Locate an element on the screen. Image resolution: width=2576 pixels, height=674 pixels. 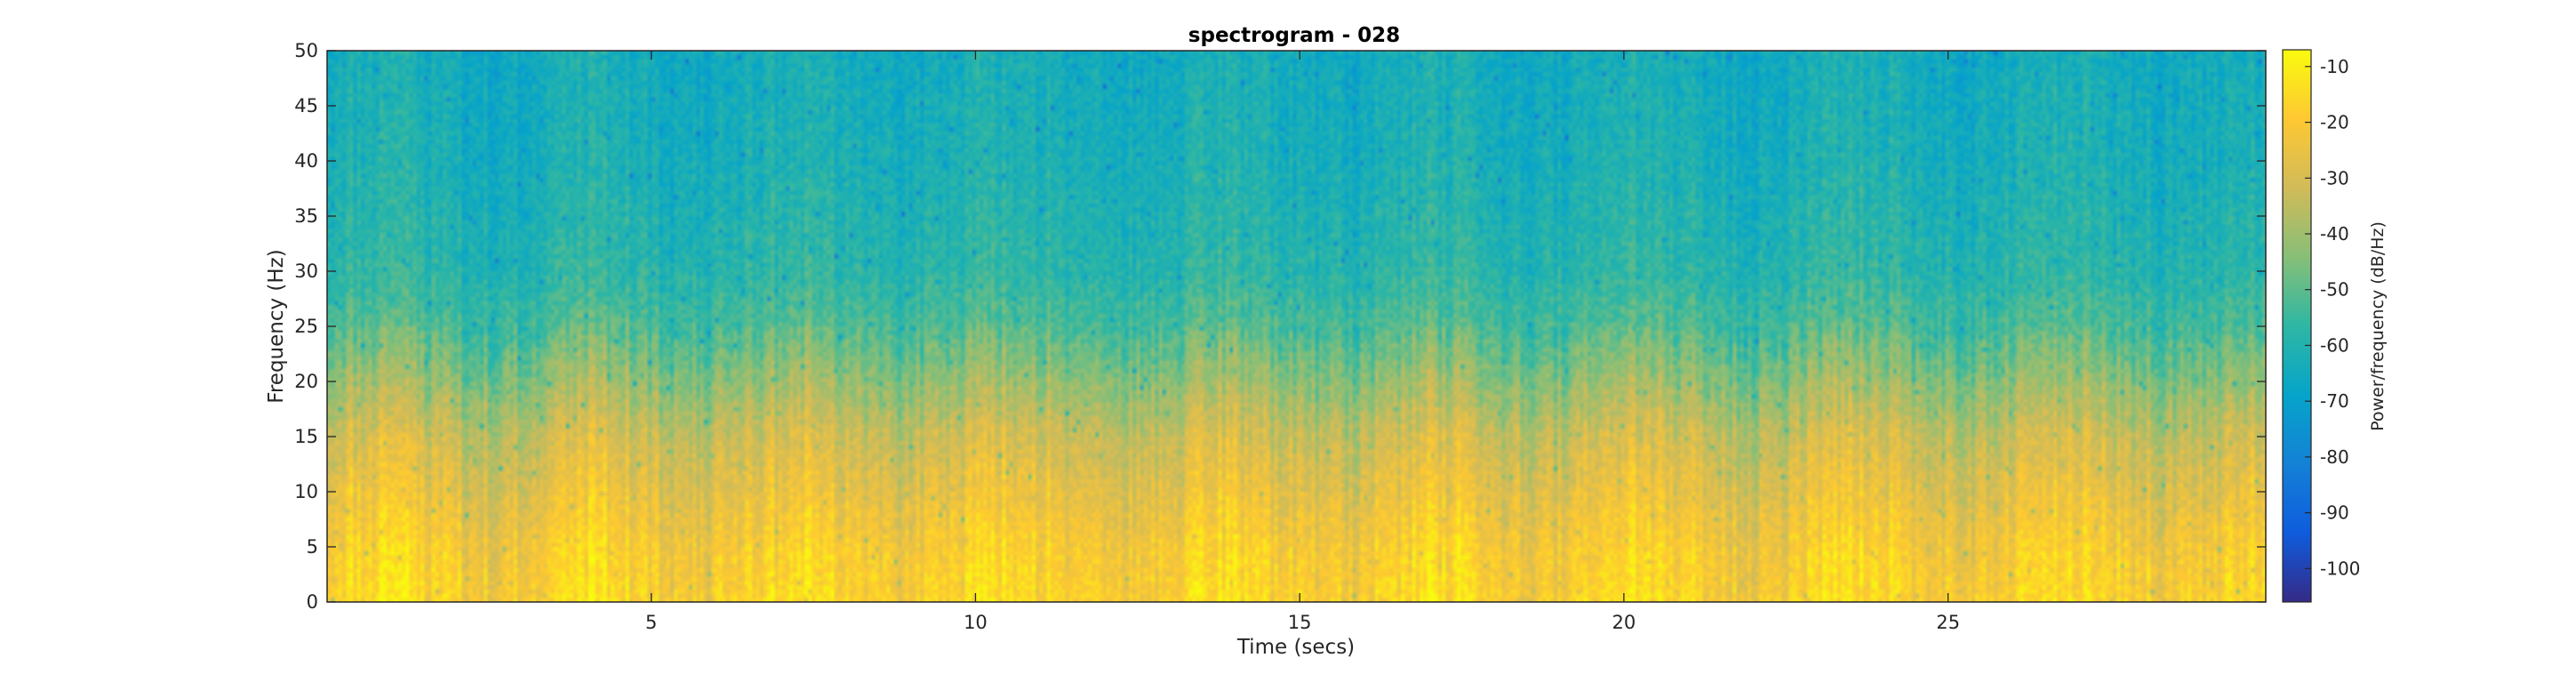
colorbar-tick-label: -30 is located at coordinates (2334, 178).